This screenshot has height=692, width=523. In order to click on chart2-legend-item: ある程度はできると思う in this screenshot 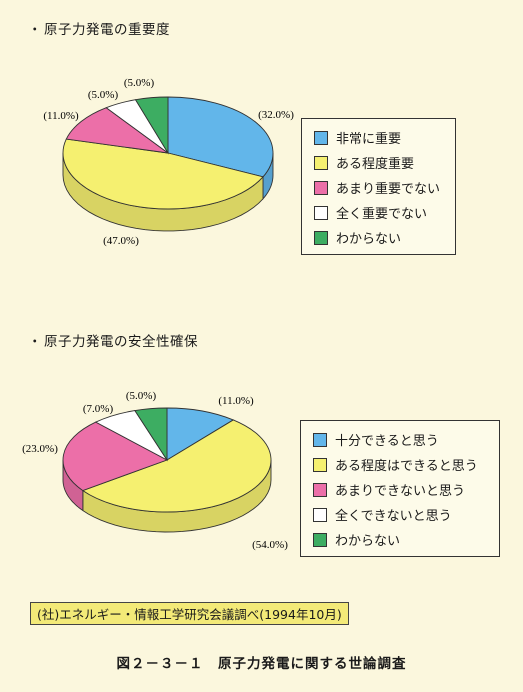, I will do `click(401, 464)`.